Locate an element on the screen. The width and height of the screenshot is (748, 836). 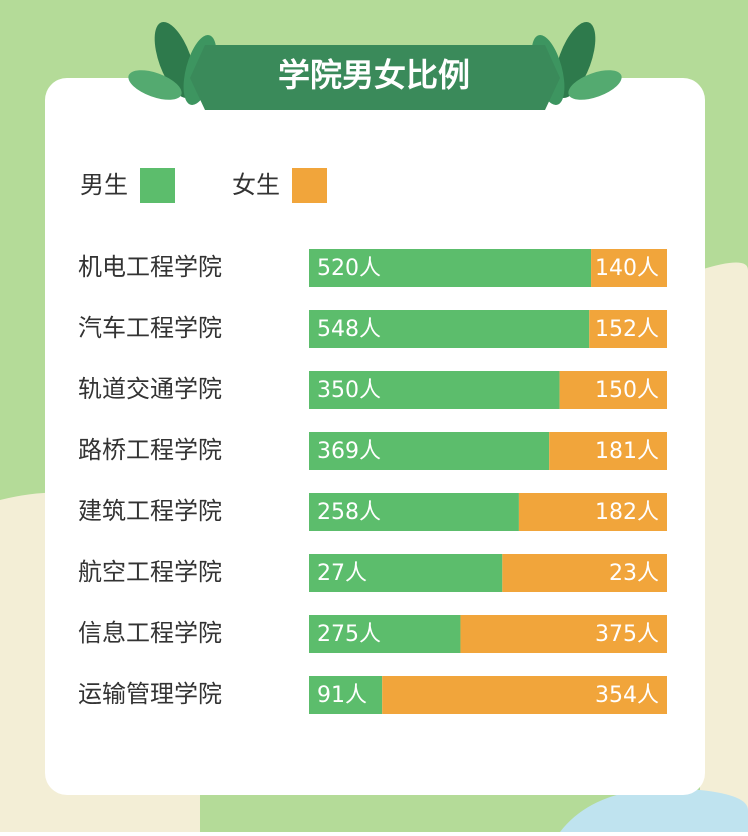
value-label: 152人 is located at coordinates (627, 329).